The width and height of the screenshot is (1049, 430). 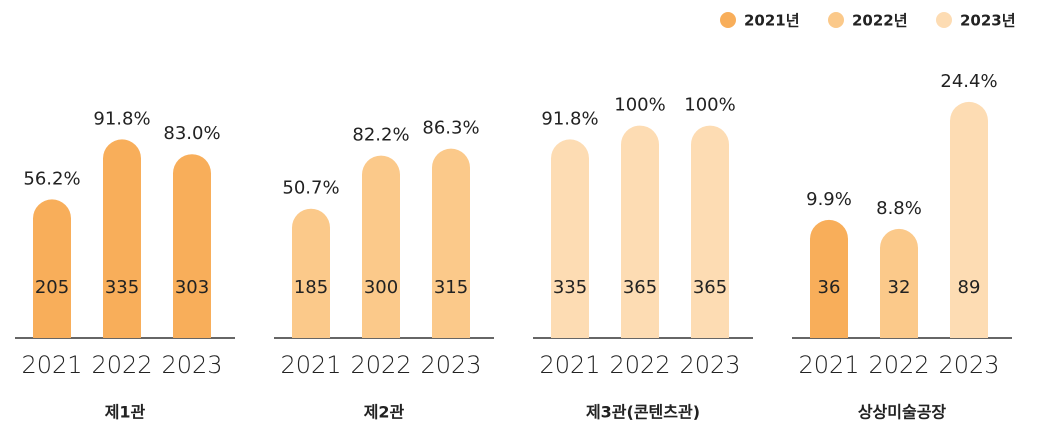 What do you see at coordinates (829, 199) in the screenshot?
I see `value-label: 9.9%` at bounding box center [829, 199].